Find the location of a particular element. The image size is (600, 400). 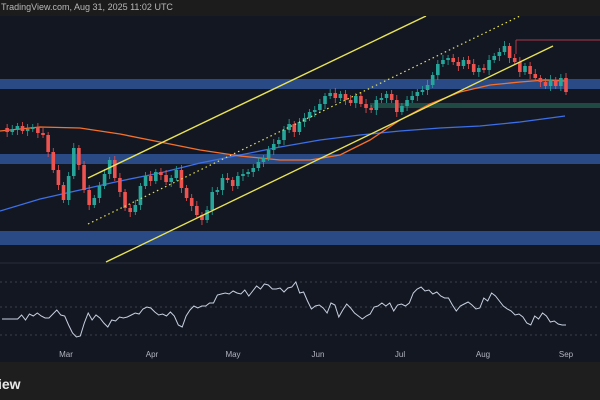

x-axis-label-may: May is located at coordinates (232, 354).